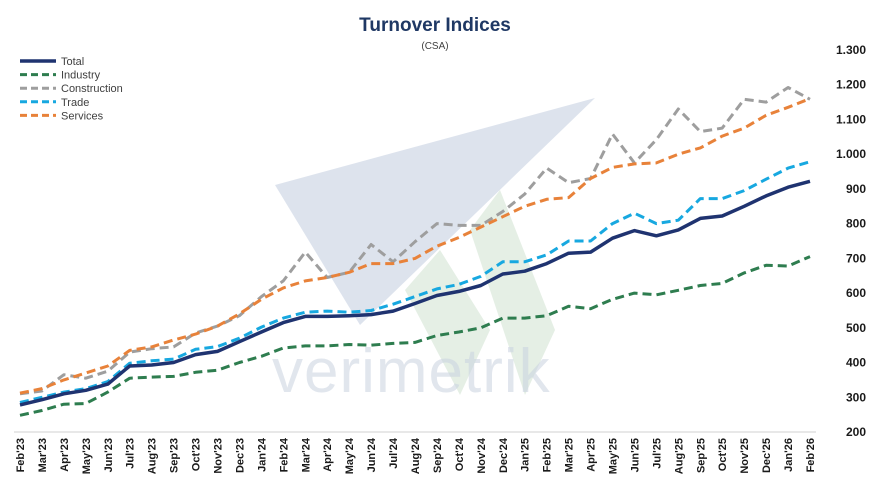 This screenshot has width=870, height=492. Describe the element at coordinates (856, 432) in the screenshot. I see `y-tick-label: 200` at that location.